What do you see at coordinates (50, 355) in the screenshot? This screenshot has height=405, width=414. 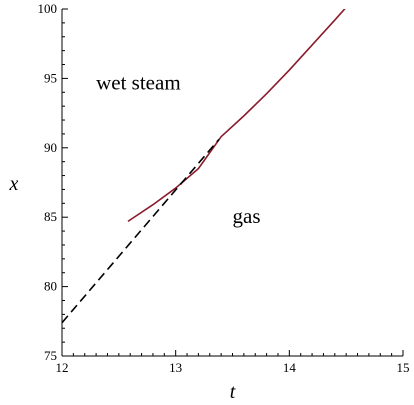 I see `y-tick-label: 75` at bounding box center [50, 355].